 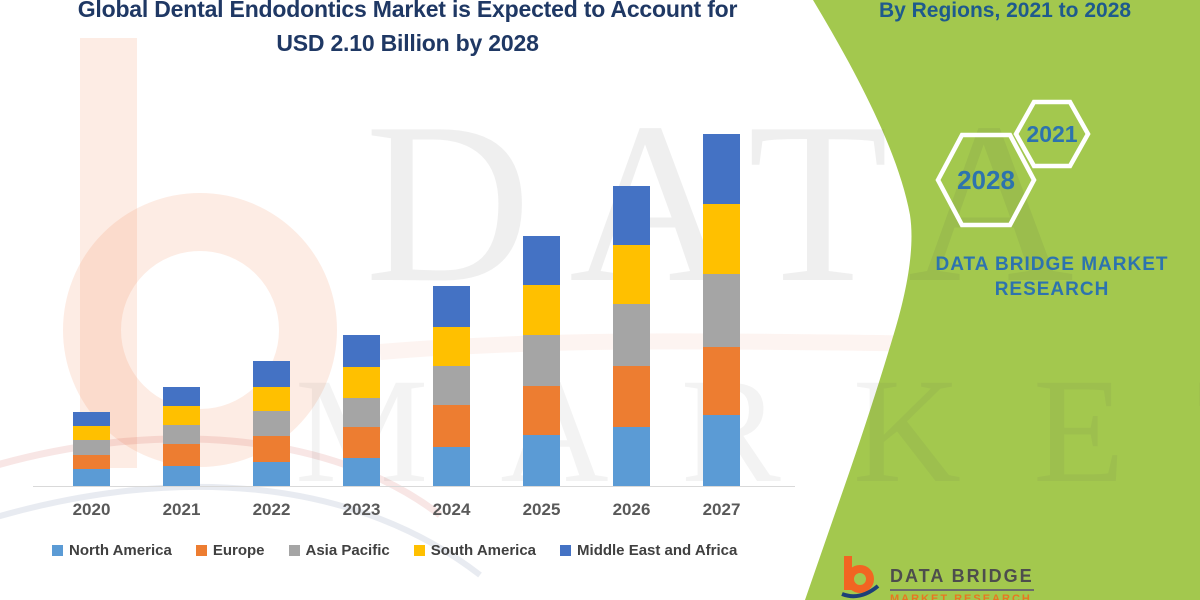 What do you see at coordinates (860, 577) in the screenshot?
I see `databridge-logo-icon` at bounding box center [860, 577].